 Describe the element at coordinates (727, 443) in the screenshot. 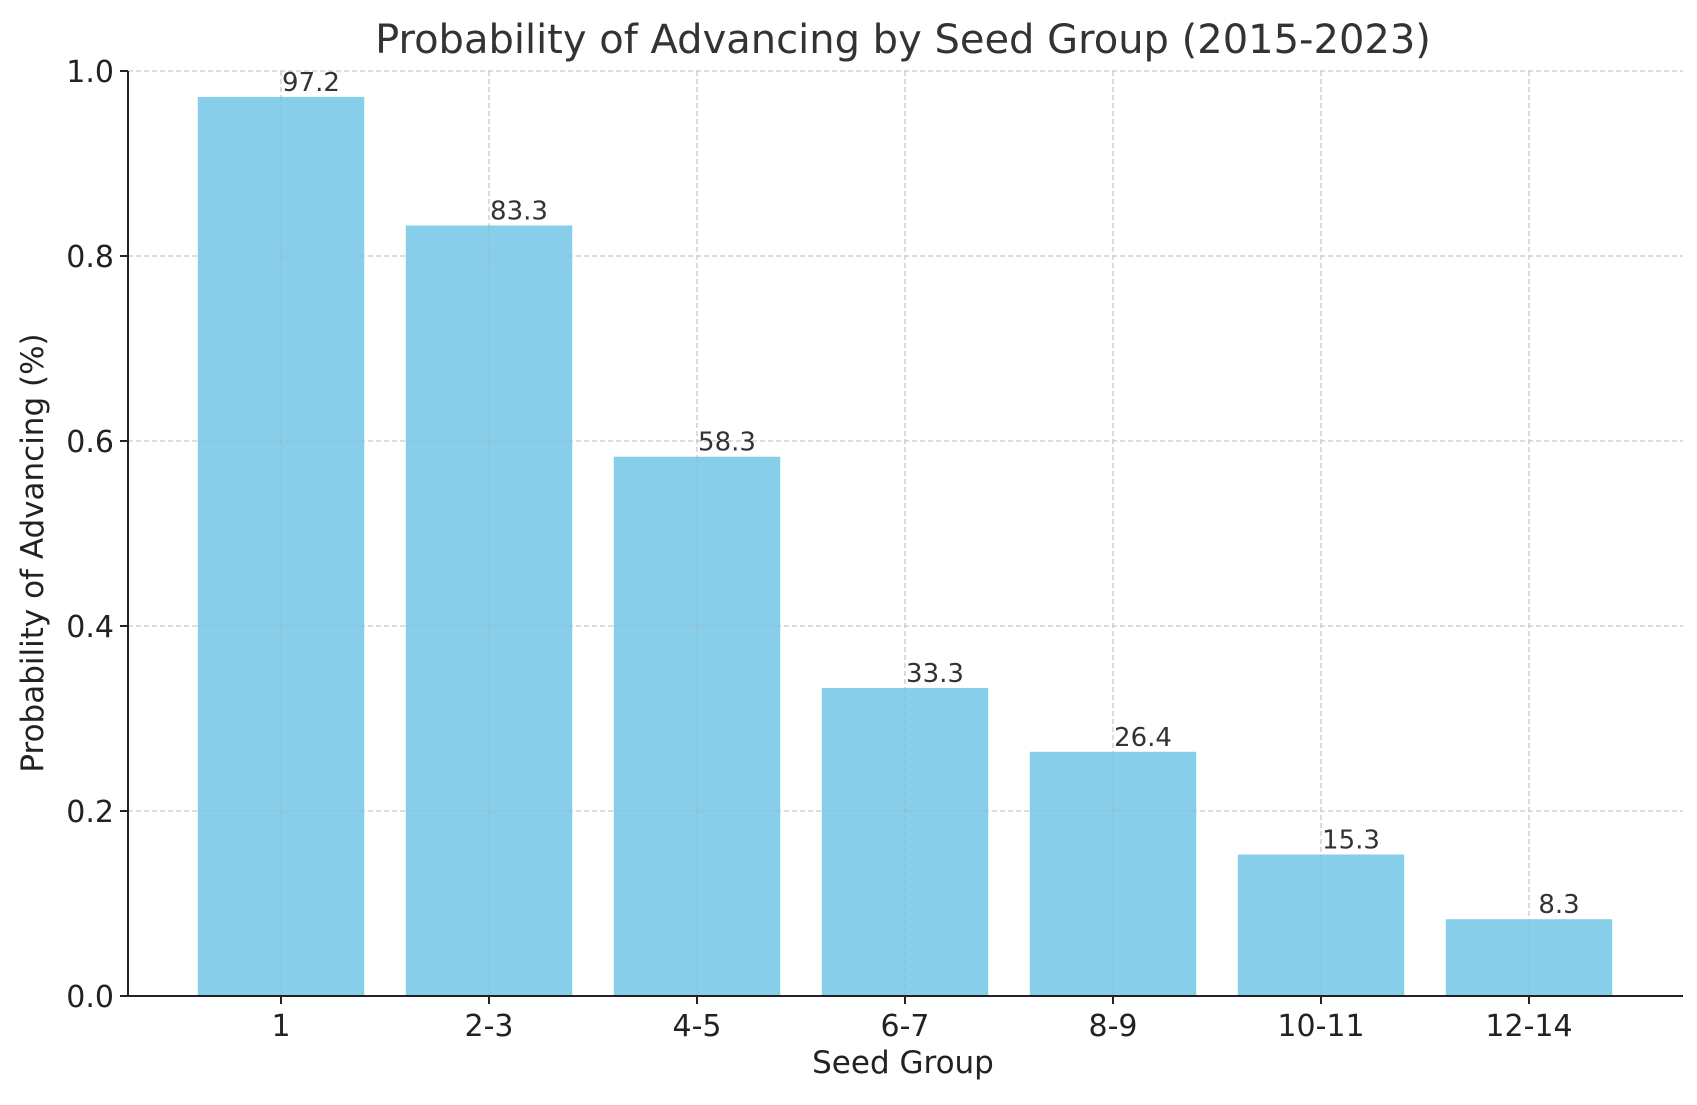

I see `data-label: 58.3` at that location.